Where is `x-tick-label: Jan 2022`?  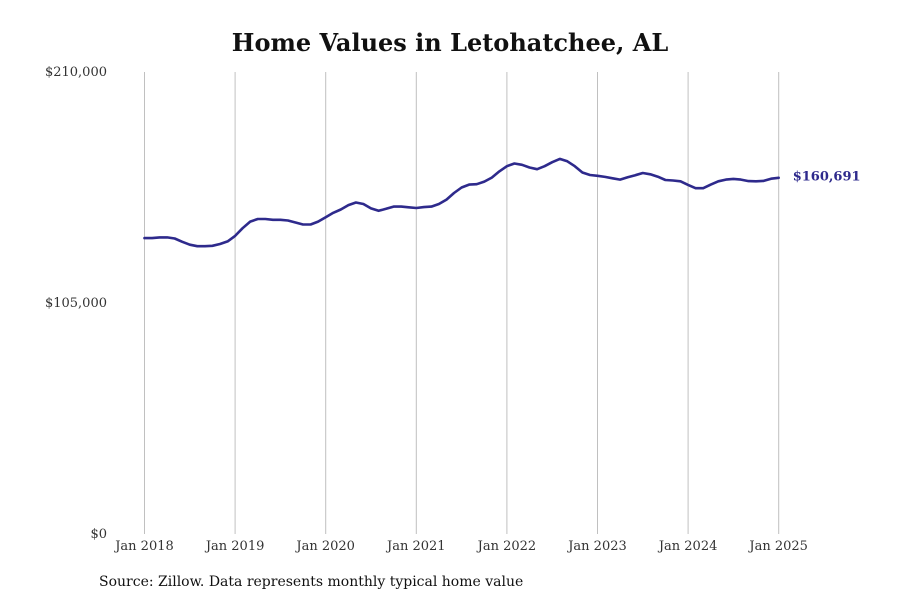 x-tick-label: Jan 2022 is located at coordinates (506, 546).